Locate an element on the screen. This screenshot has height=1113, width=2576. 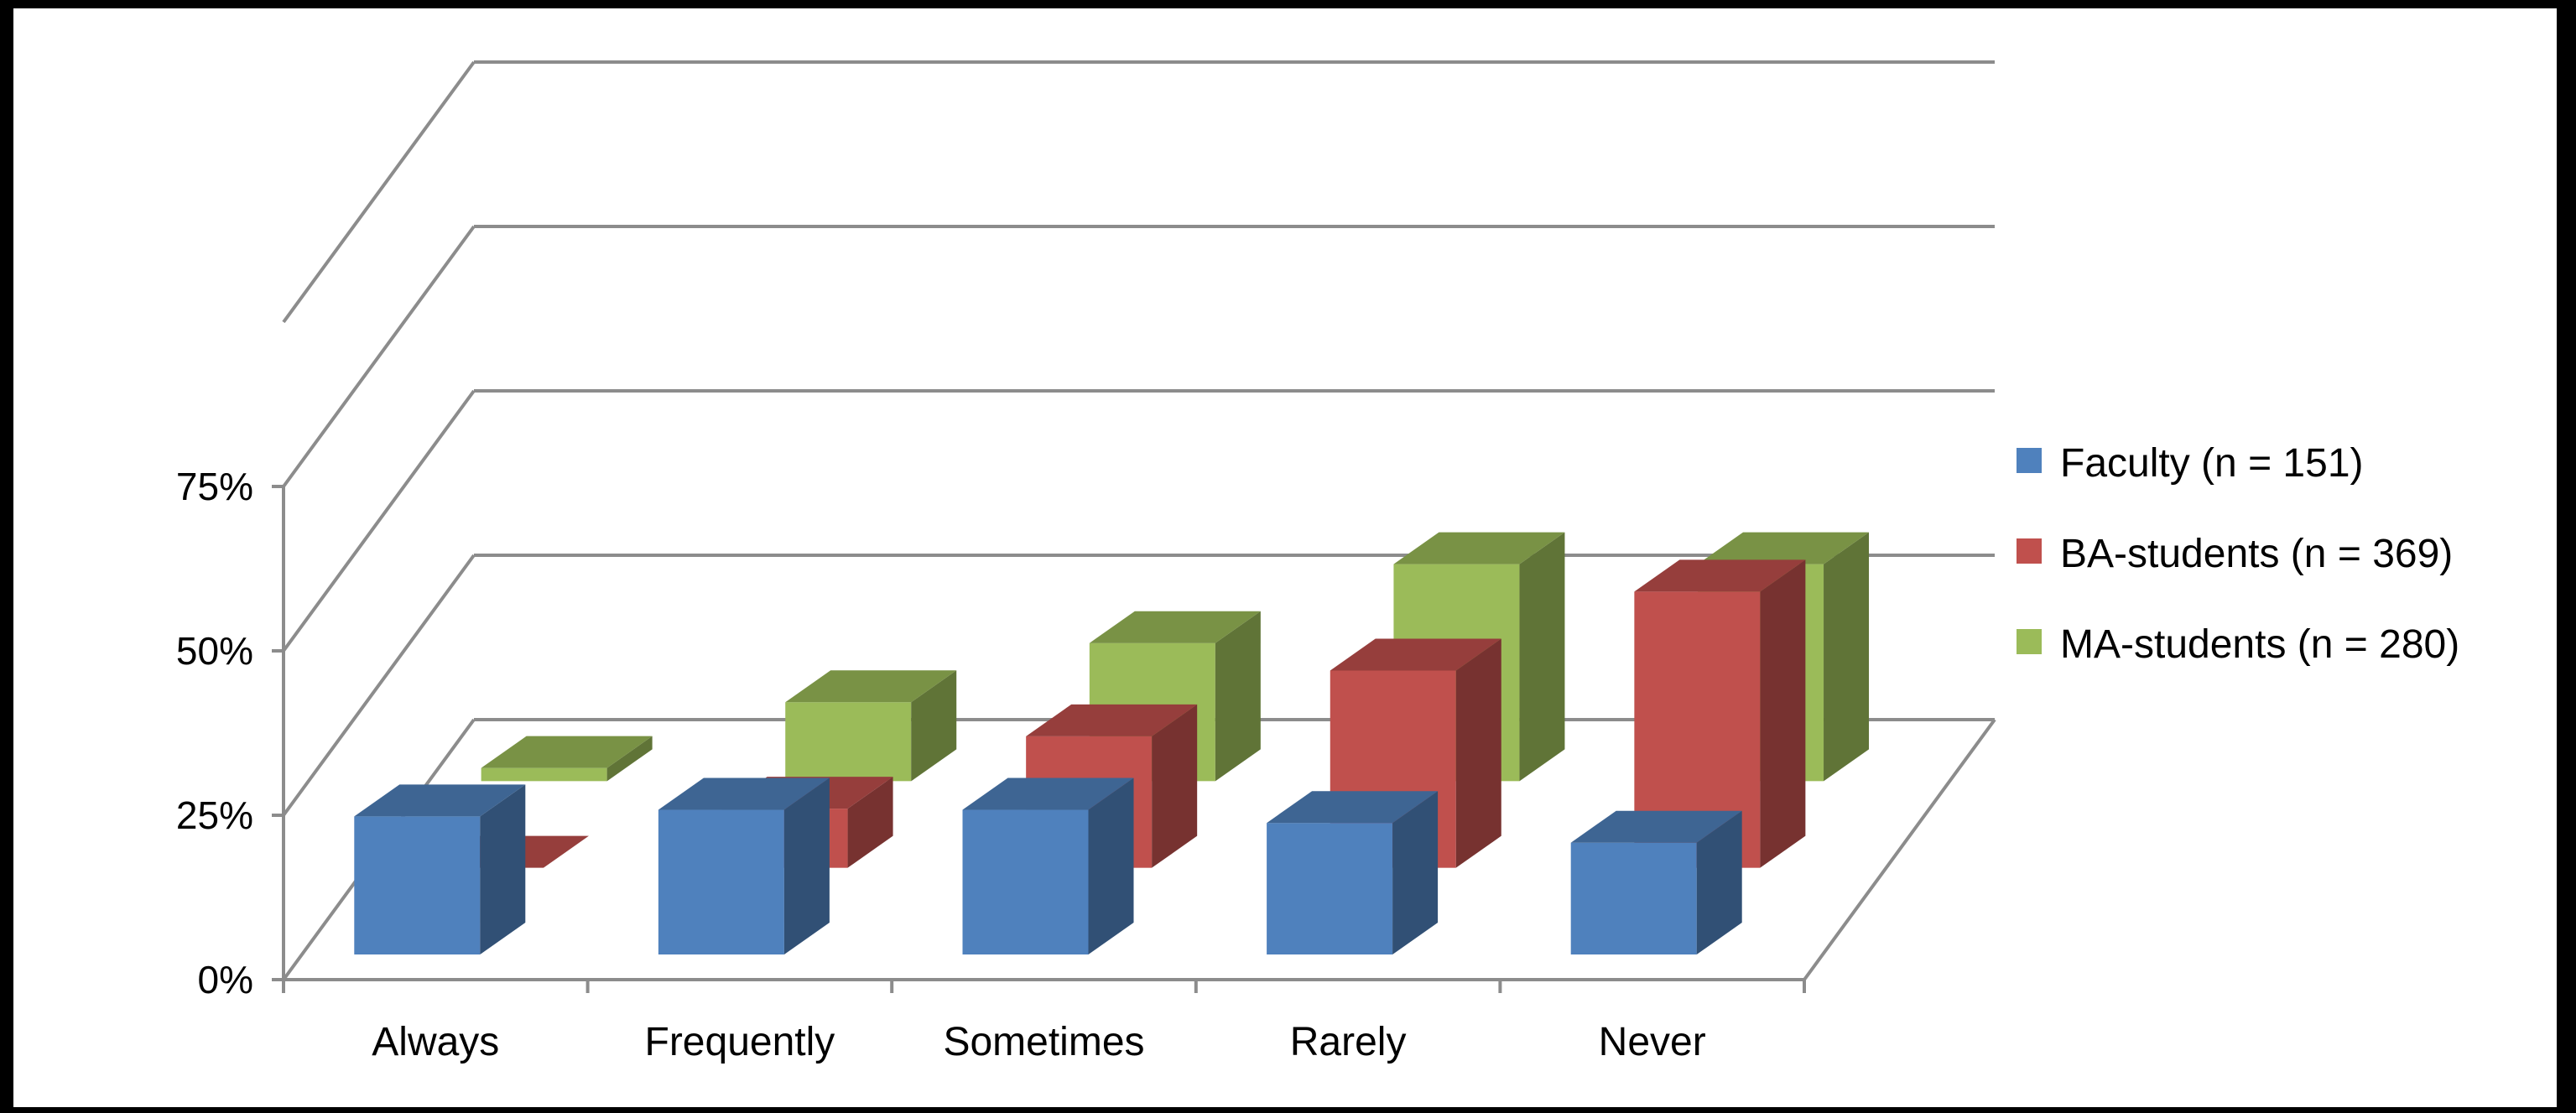
legend-label: Faculty (n = 151) is located at coordinates (2212, 464).